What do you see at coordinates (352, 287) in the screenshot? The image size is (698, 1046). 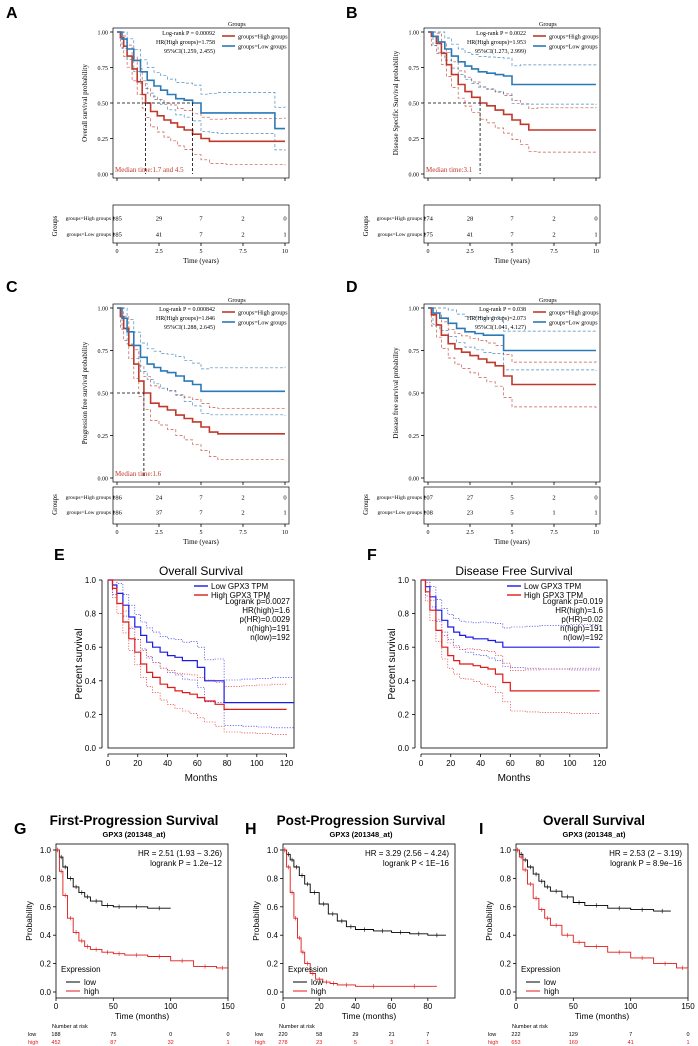 I see `panel-label-d: D` at bounding box center [352, 287].